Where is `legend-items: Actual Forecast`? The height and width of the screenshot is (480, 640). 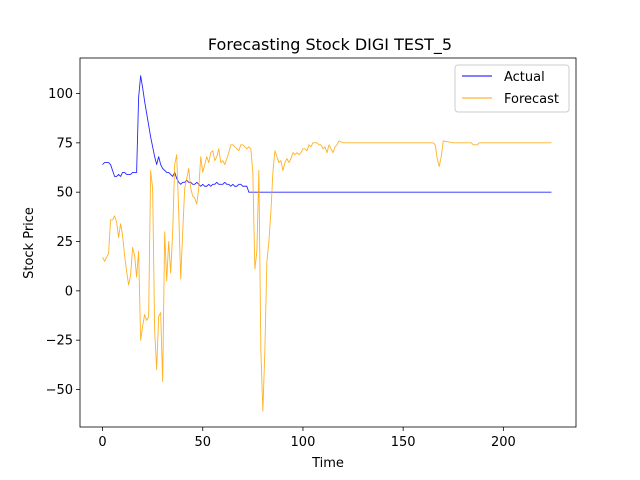 legend-items: Actual Forecast is located at coordinates (510, 88).